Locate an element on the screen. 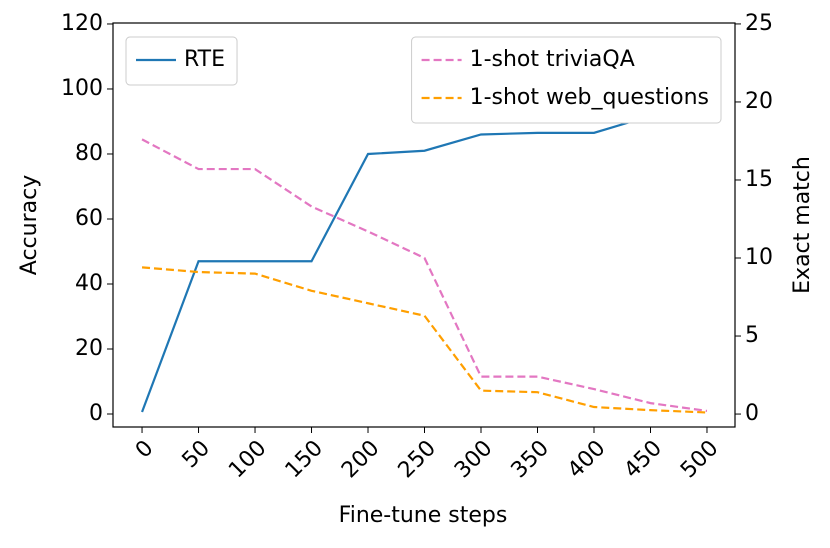  x-axis-label: Fine-tune steps is located at coordinates (423, 515).